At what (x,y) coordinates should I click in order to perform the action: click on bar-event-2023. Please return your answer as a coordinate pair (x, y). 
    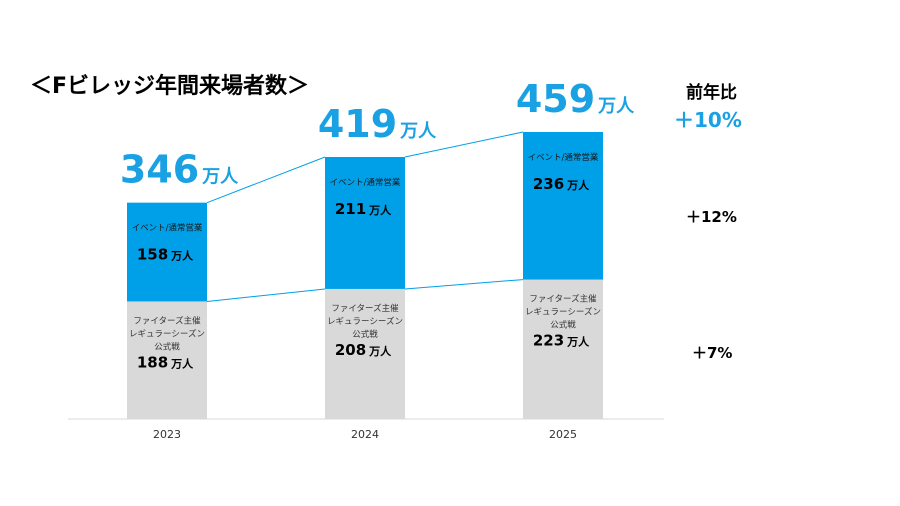
    Looking at the image, I should click on (167, 252).